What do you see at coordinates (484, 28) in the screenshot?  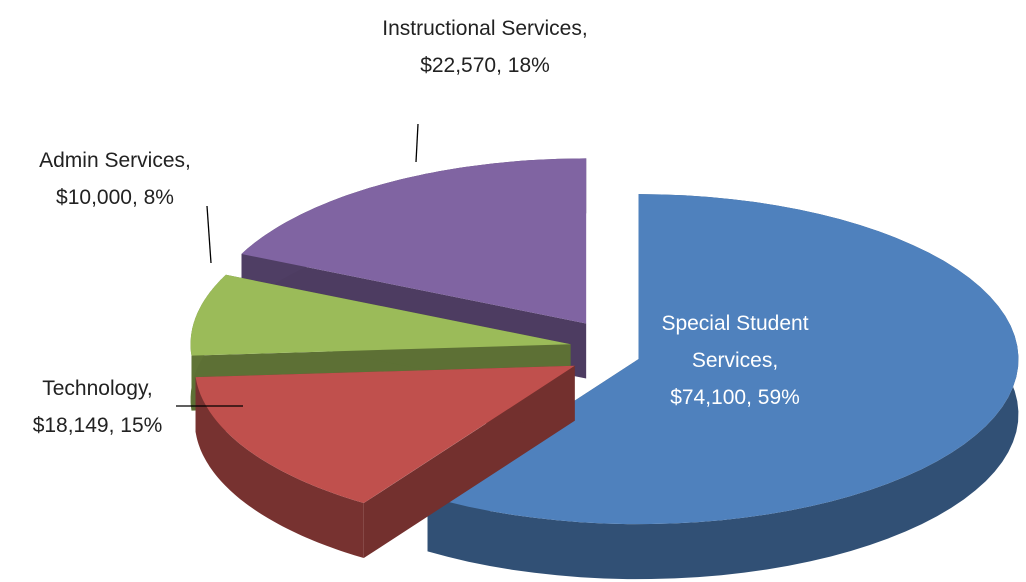 I see `category-label: Instructional Services` at bounding box center [484, 28].